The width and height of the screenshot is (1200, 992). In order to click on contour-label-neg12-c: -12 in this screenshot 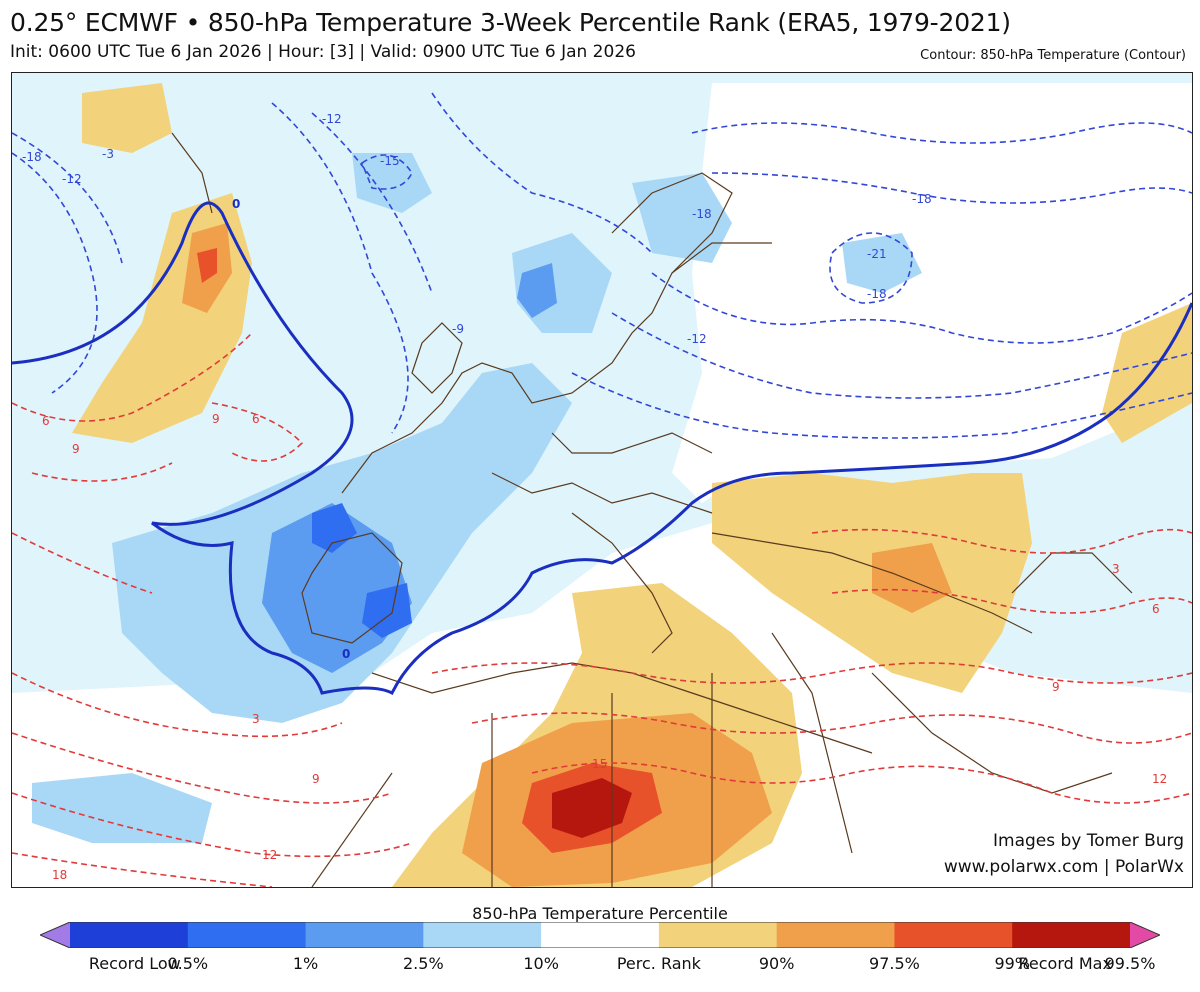, I will do `click(697, 339)`.